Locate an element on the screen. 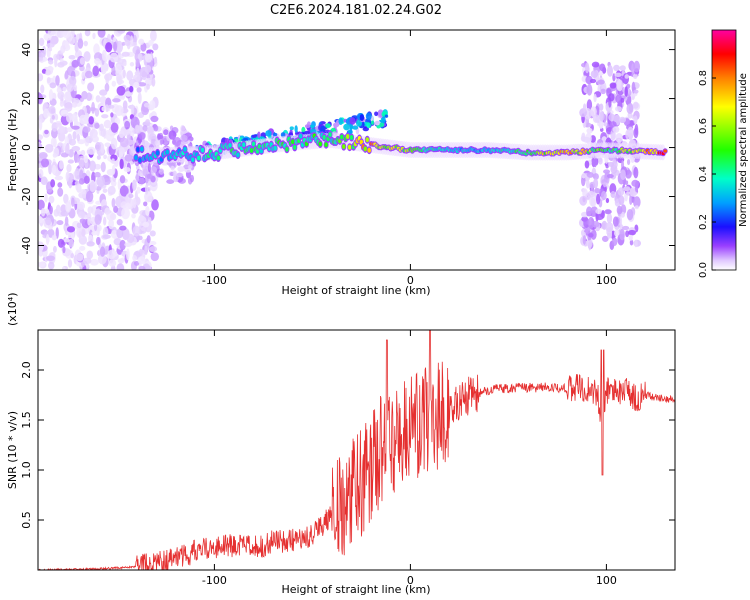  y-tick-label: 2.0 is located at coordinates (26, 370).